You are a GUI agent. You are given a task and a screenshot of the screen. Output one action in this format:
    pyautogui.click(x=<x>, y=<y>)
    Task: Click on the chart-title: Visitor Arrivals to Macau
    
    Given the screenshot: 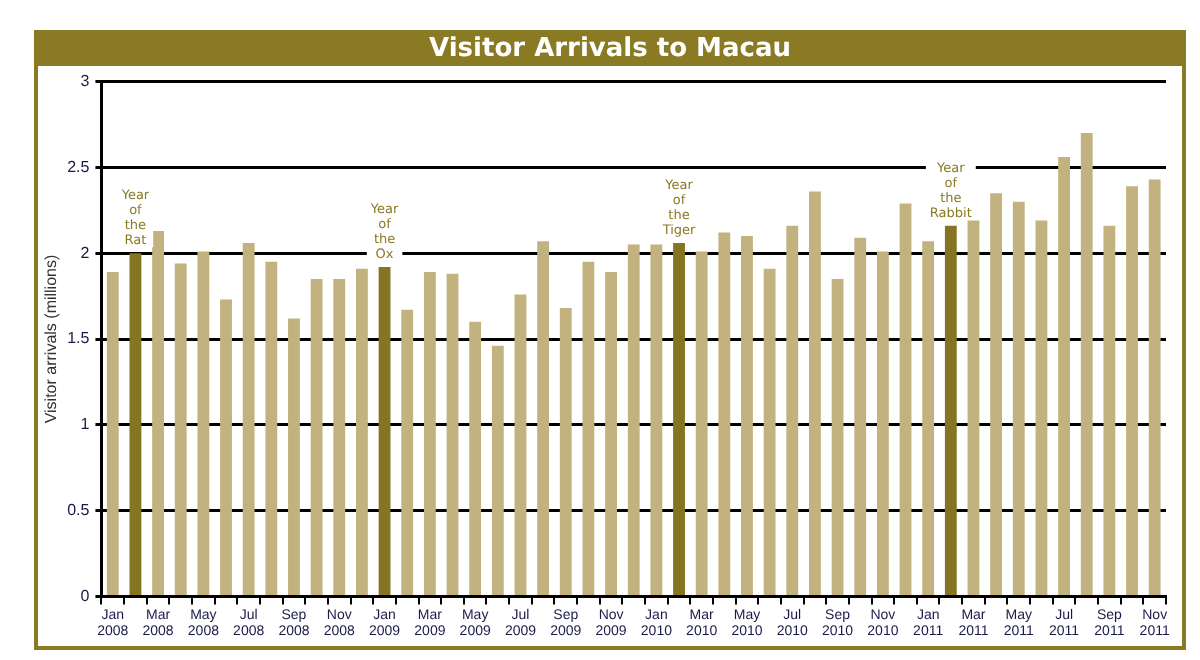 What is the action you would take?
    pyautogui.click(x=610, y=50)
    